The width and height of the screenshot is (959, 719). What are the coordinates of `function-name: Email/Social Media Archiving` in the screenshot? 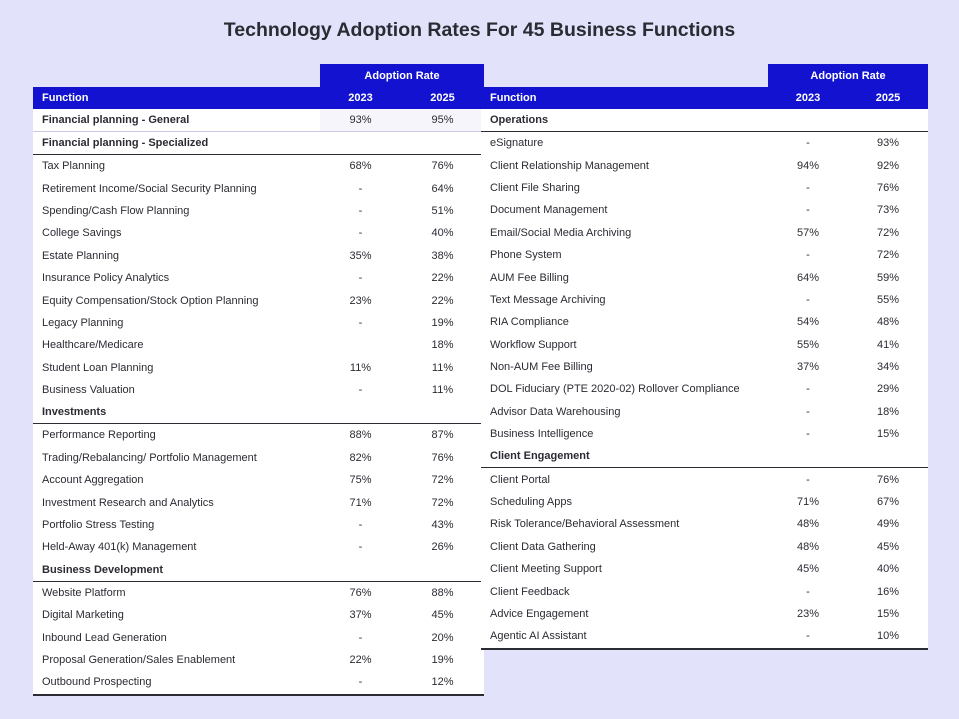 It's located at (624, 232).